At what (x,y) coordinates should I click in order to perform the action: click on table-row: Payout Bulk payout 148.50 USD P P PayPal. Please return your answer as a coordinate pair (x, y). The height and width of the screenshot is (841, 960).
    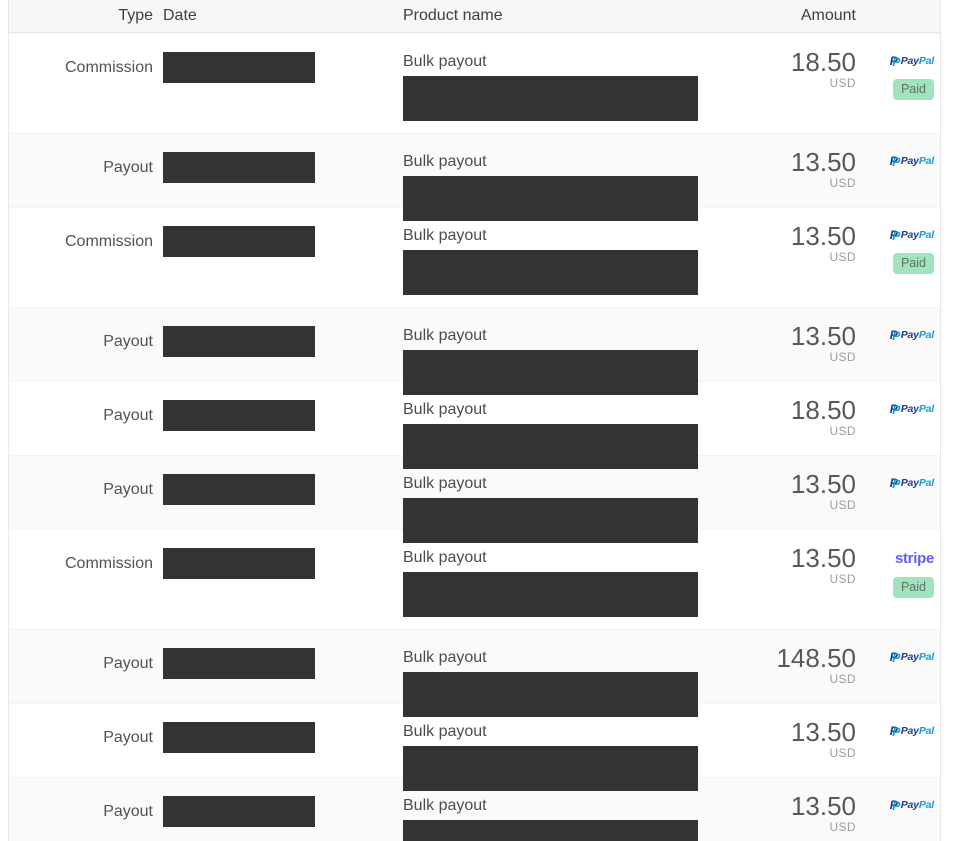
    Looking at the image, I should click on (474, 673).